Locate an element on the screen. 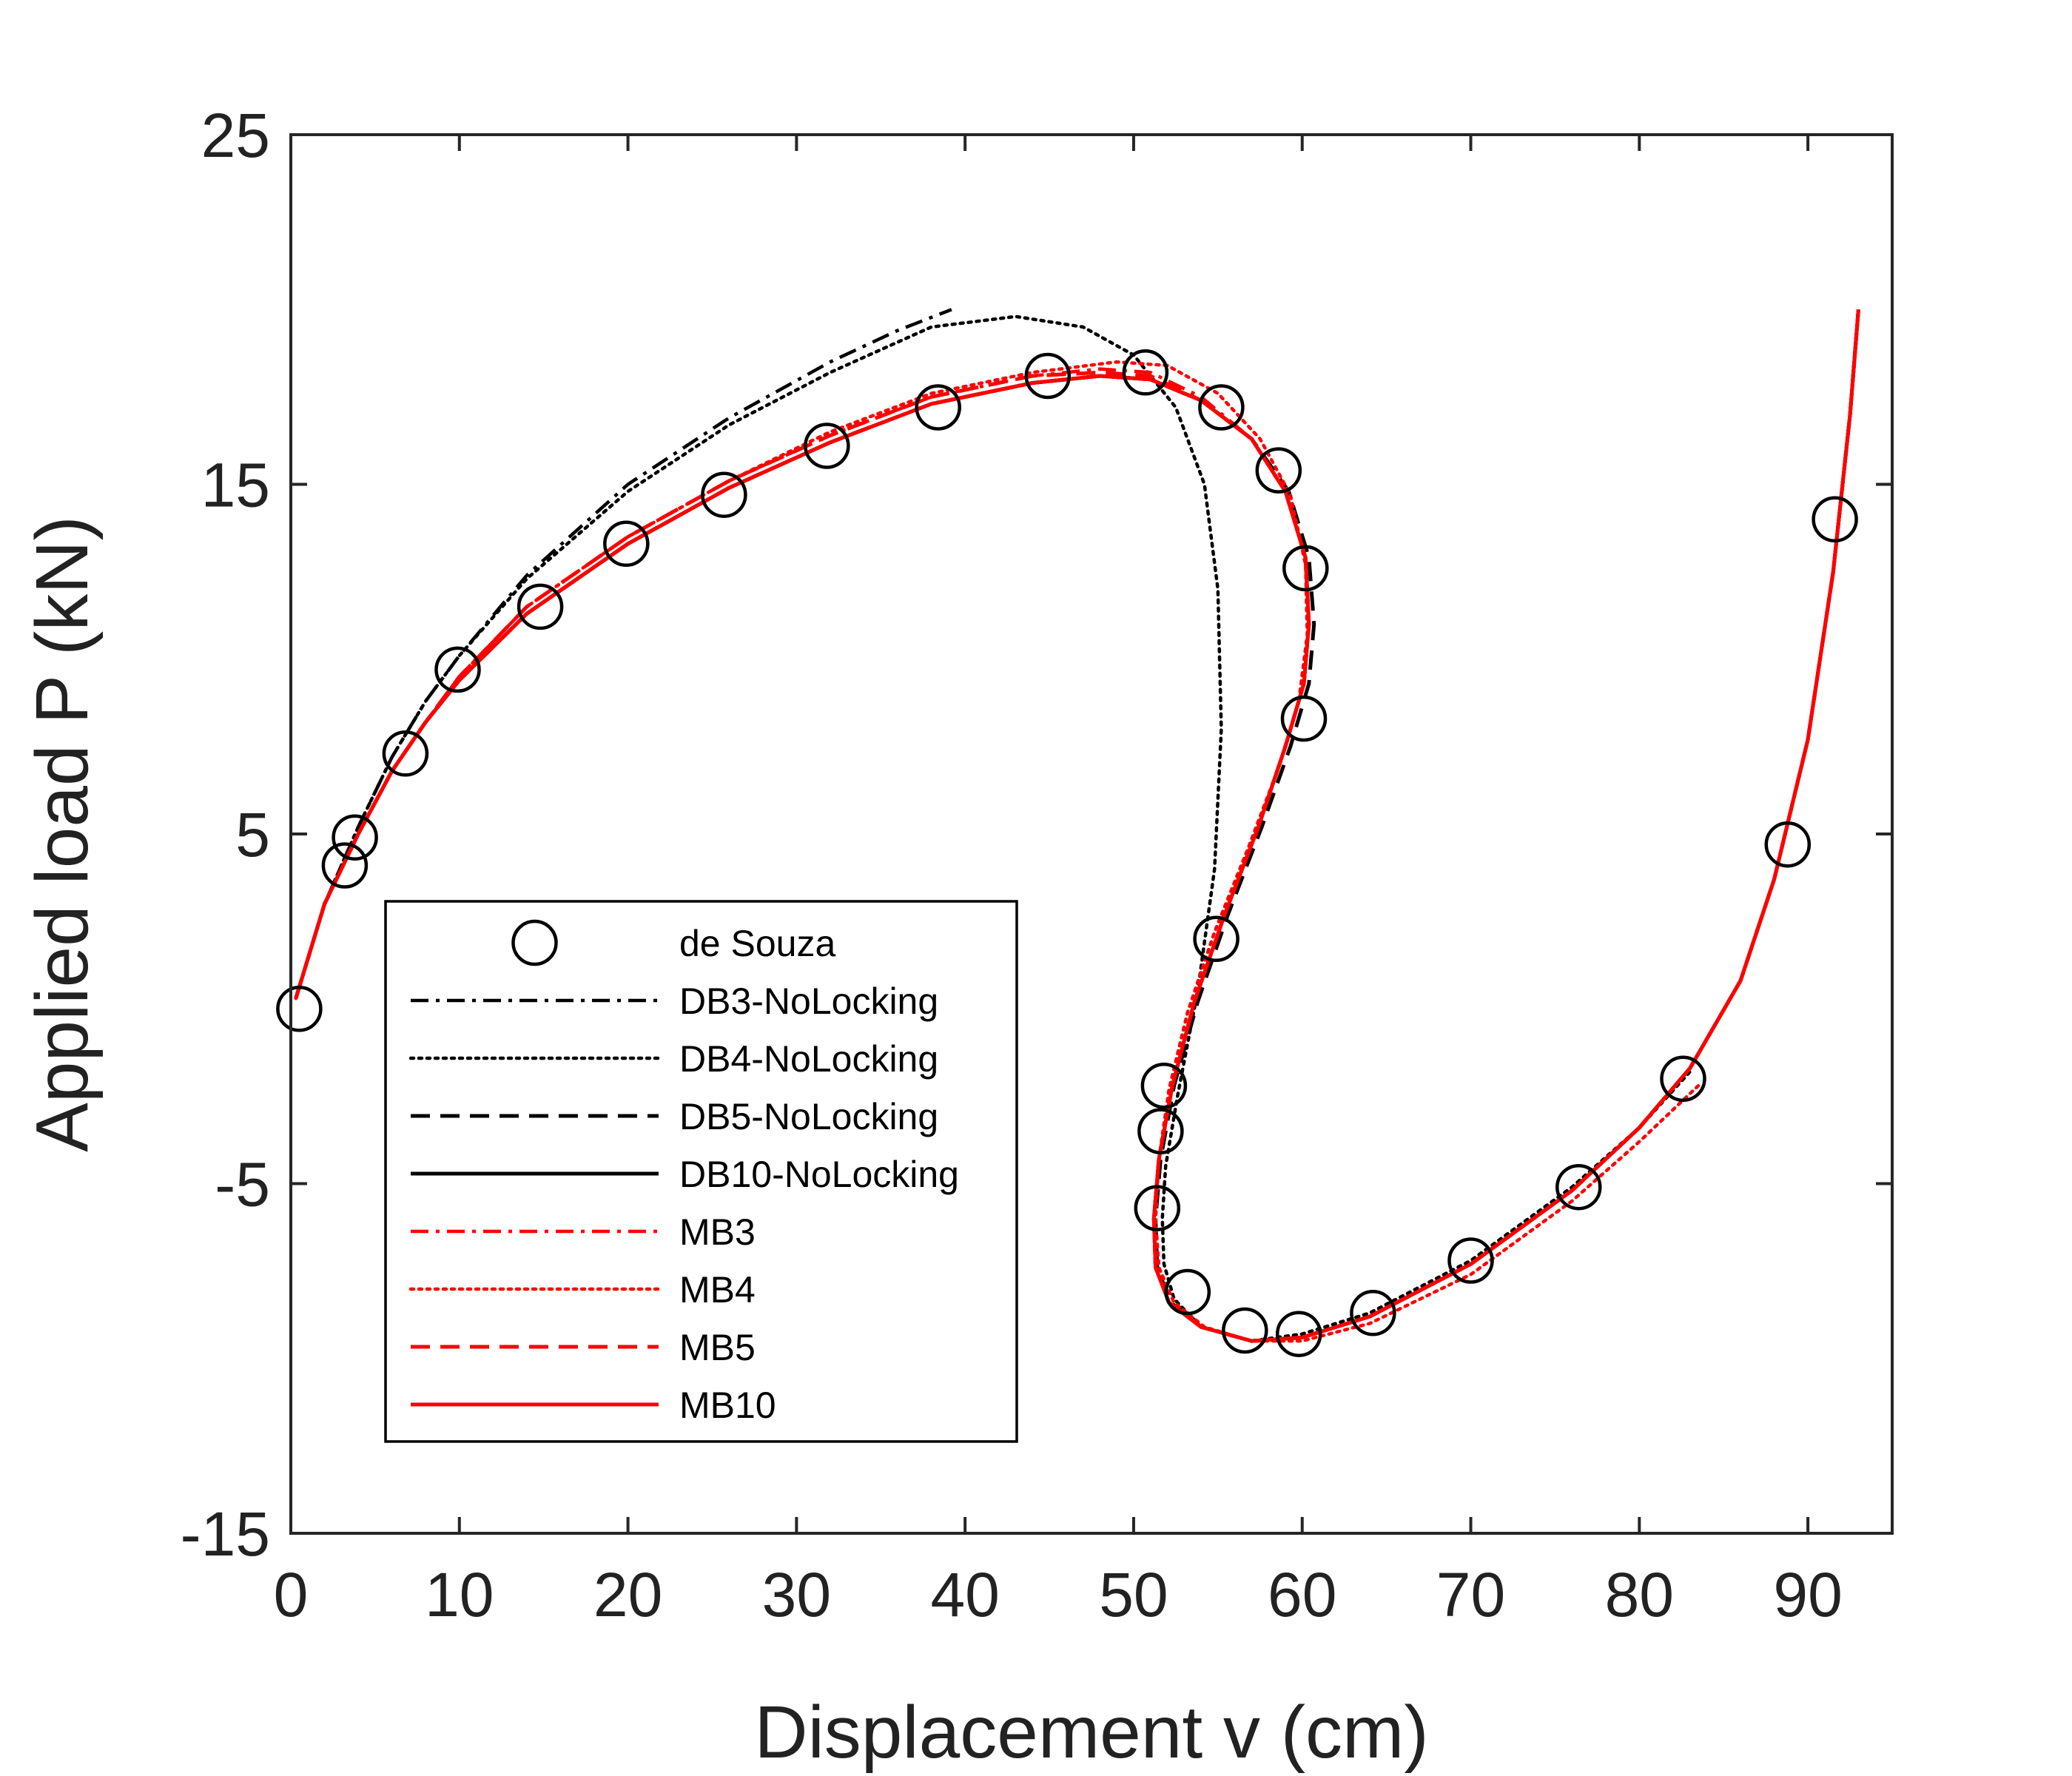 The width and height of the screenshot is (2072, 1776). x-axis-label: Displacement v (cm) is located at coordinates (1091, 1732).